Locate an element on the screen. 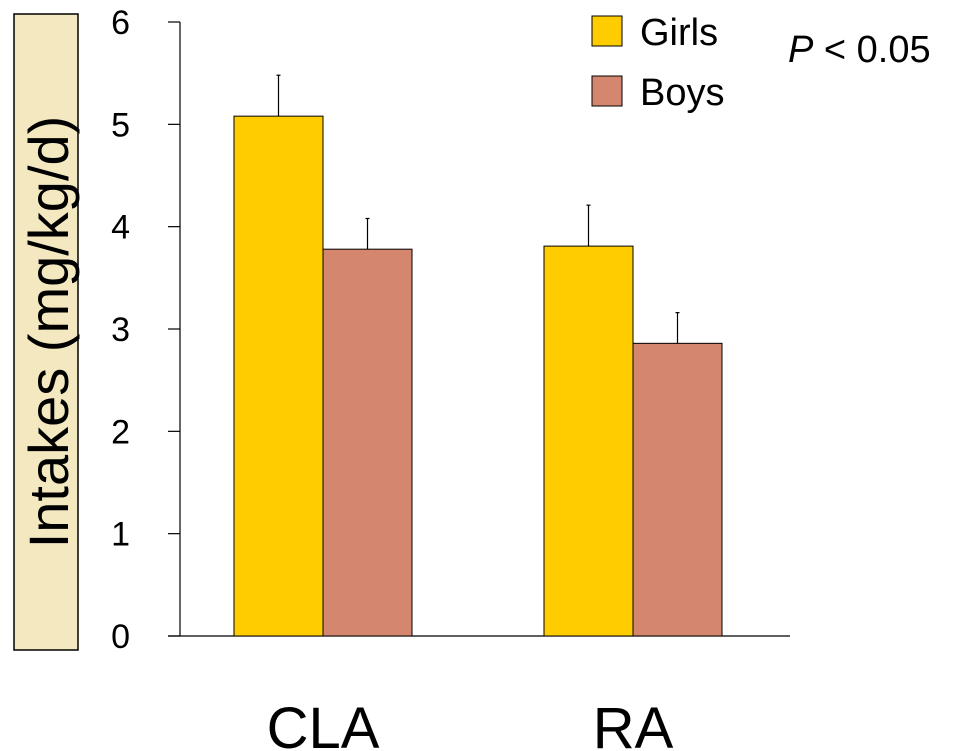  y-axis-label: Intakes (mg/kg/d) is located at coordinates (48, 332).